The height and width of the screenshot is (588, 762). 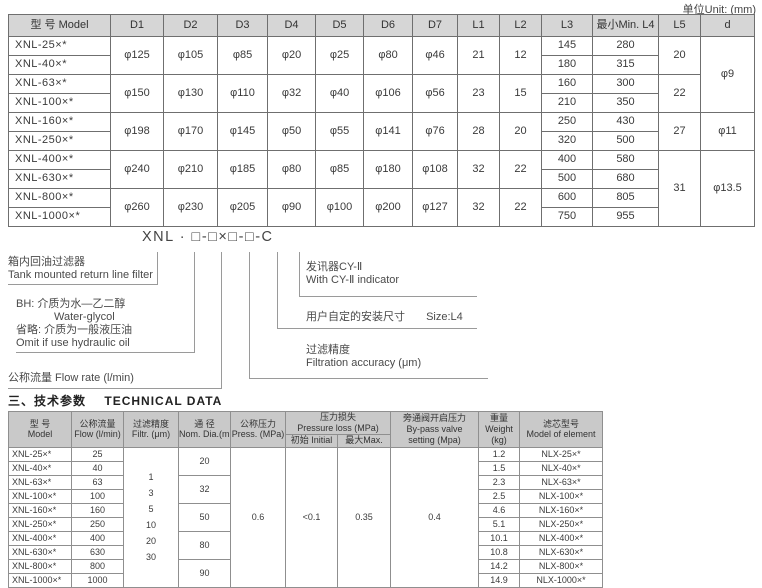 What do you see at coordinates (339, 207) in the screenshot?
I see `d5-cell: φ100` at bounding box center [339, 207].